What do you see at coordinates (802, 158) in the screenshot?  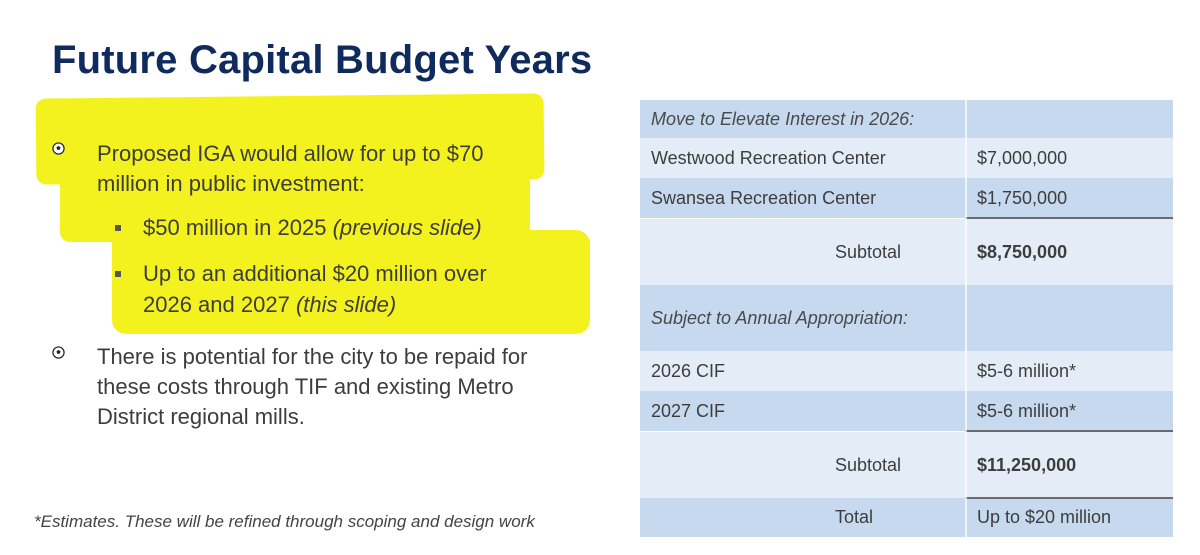 I see `table-row-label: Westwood Recreation Center` at bounding box center [802, 158].